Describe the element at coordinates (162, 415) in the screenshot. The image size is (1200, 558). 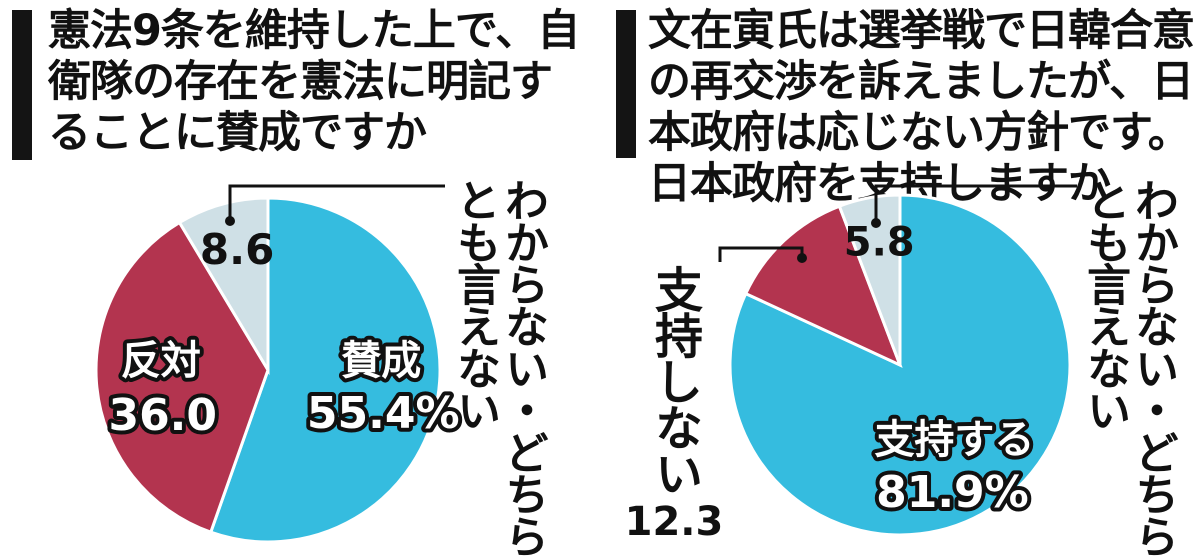
I see `data-label: 36.0` at that location.